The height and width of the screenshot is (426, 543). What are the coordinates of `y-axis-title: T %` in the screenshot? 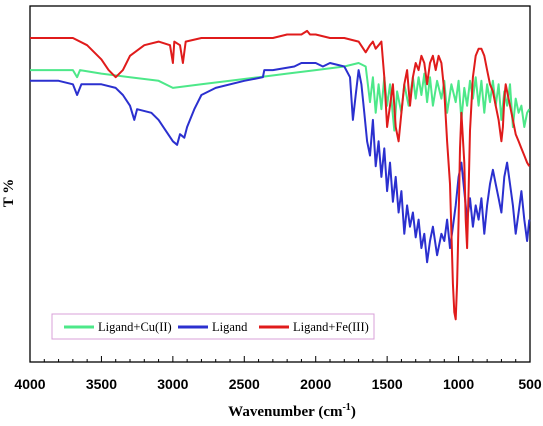 It's located at (9, 193).